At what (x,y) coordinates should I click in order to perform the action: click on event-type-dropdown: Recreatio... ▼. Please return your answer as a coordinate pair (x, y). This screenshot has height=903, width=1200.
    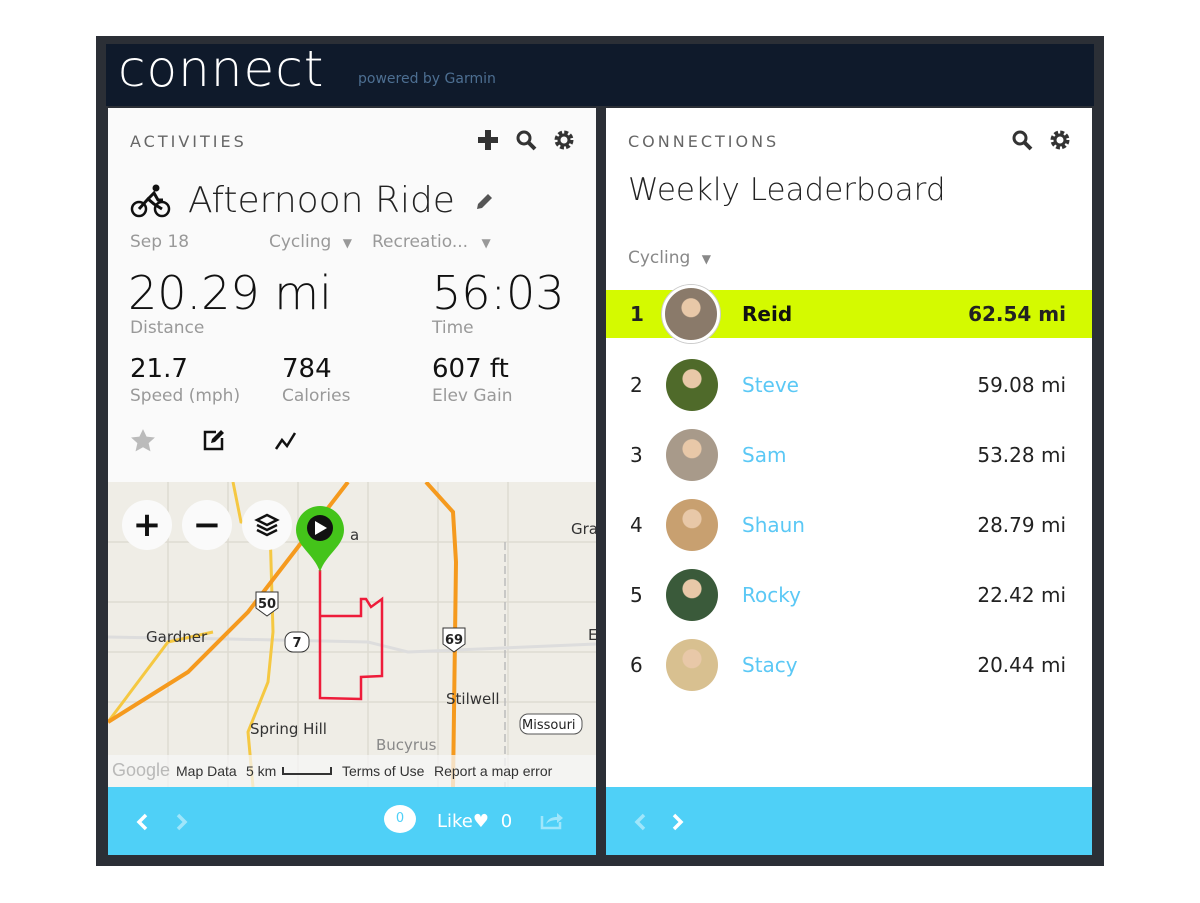
    Looking at the image, I should click on (431, 242).